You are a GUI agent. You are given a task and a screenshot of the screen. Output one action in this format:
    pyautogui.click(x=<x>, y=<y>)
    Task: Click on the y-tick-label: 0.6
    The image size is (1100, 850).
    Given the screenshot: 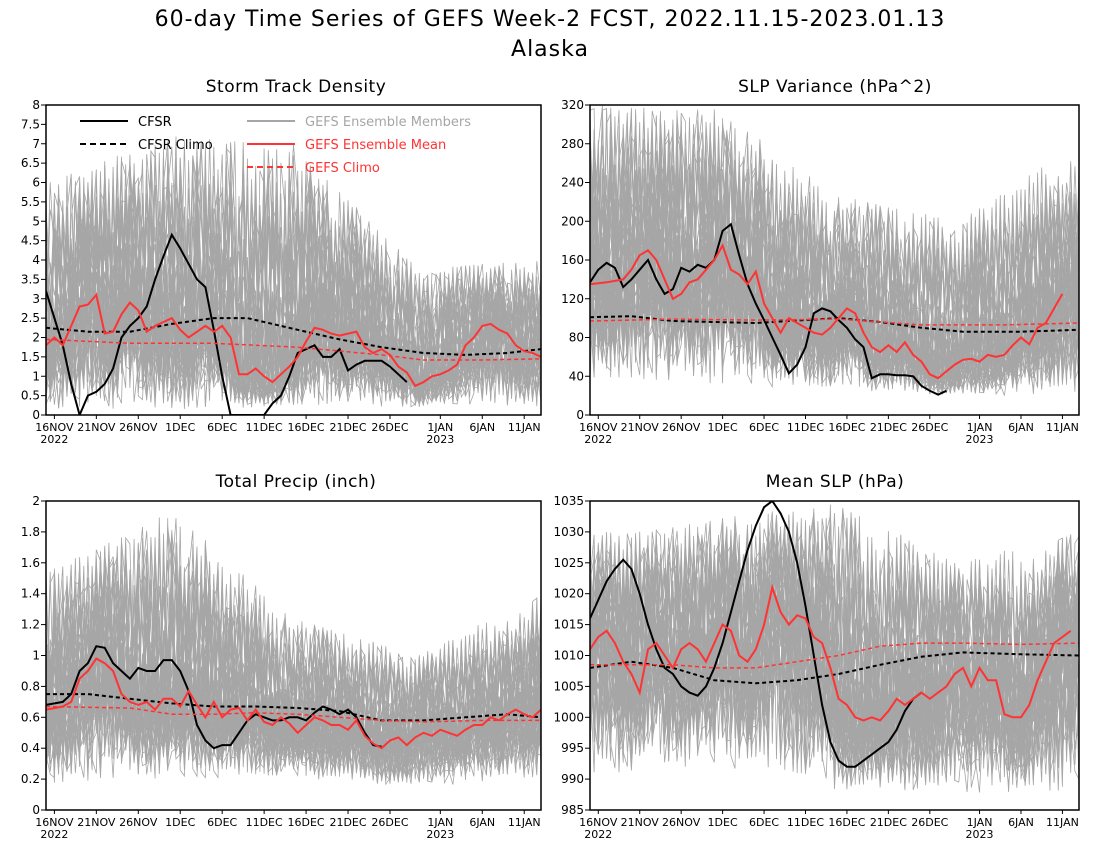 What is the action you would take?
    pyautogui.click(x=30, y=717)
    